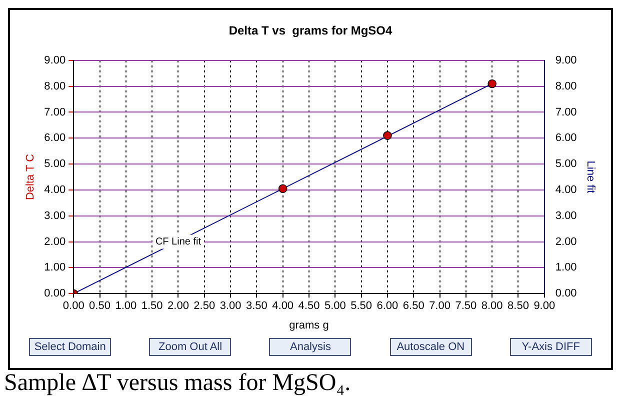 The image size is (621, 413). What do you see at coordinates (590, 177) in the screenshot?
I see `y2-axis-title: Line fit` at bounding box center [590, 177].